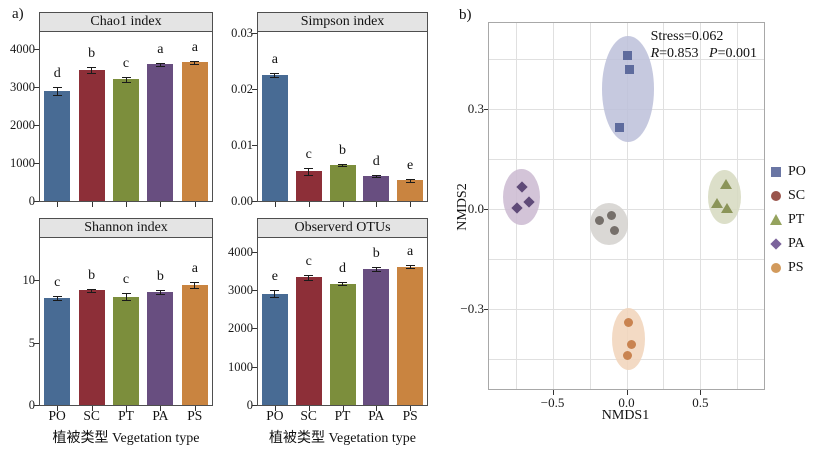 This screenshot has width=822, height=449. Describe the element at coordinates (628, 322) in the screenshot. I see `point-PS-circle` at that location.